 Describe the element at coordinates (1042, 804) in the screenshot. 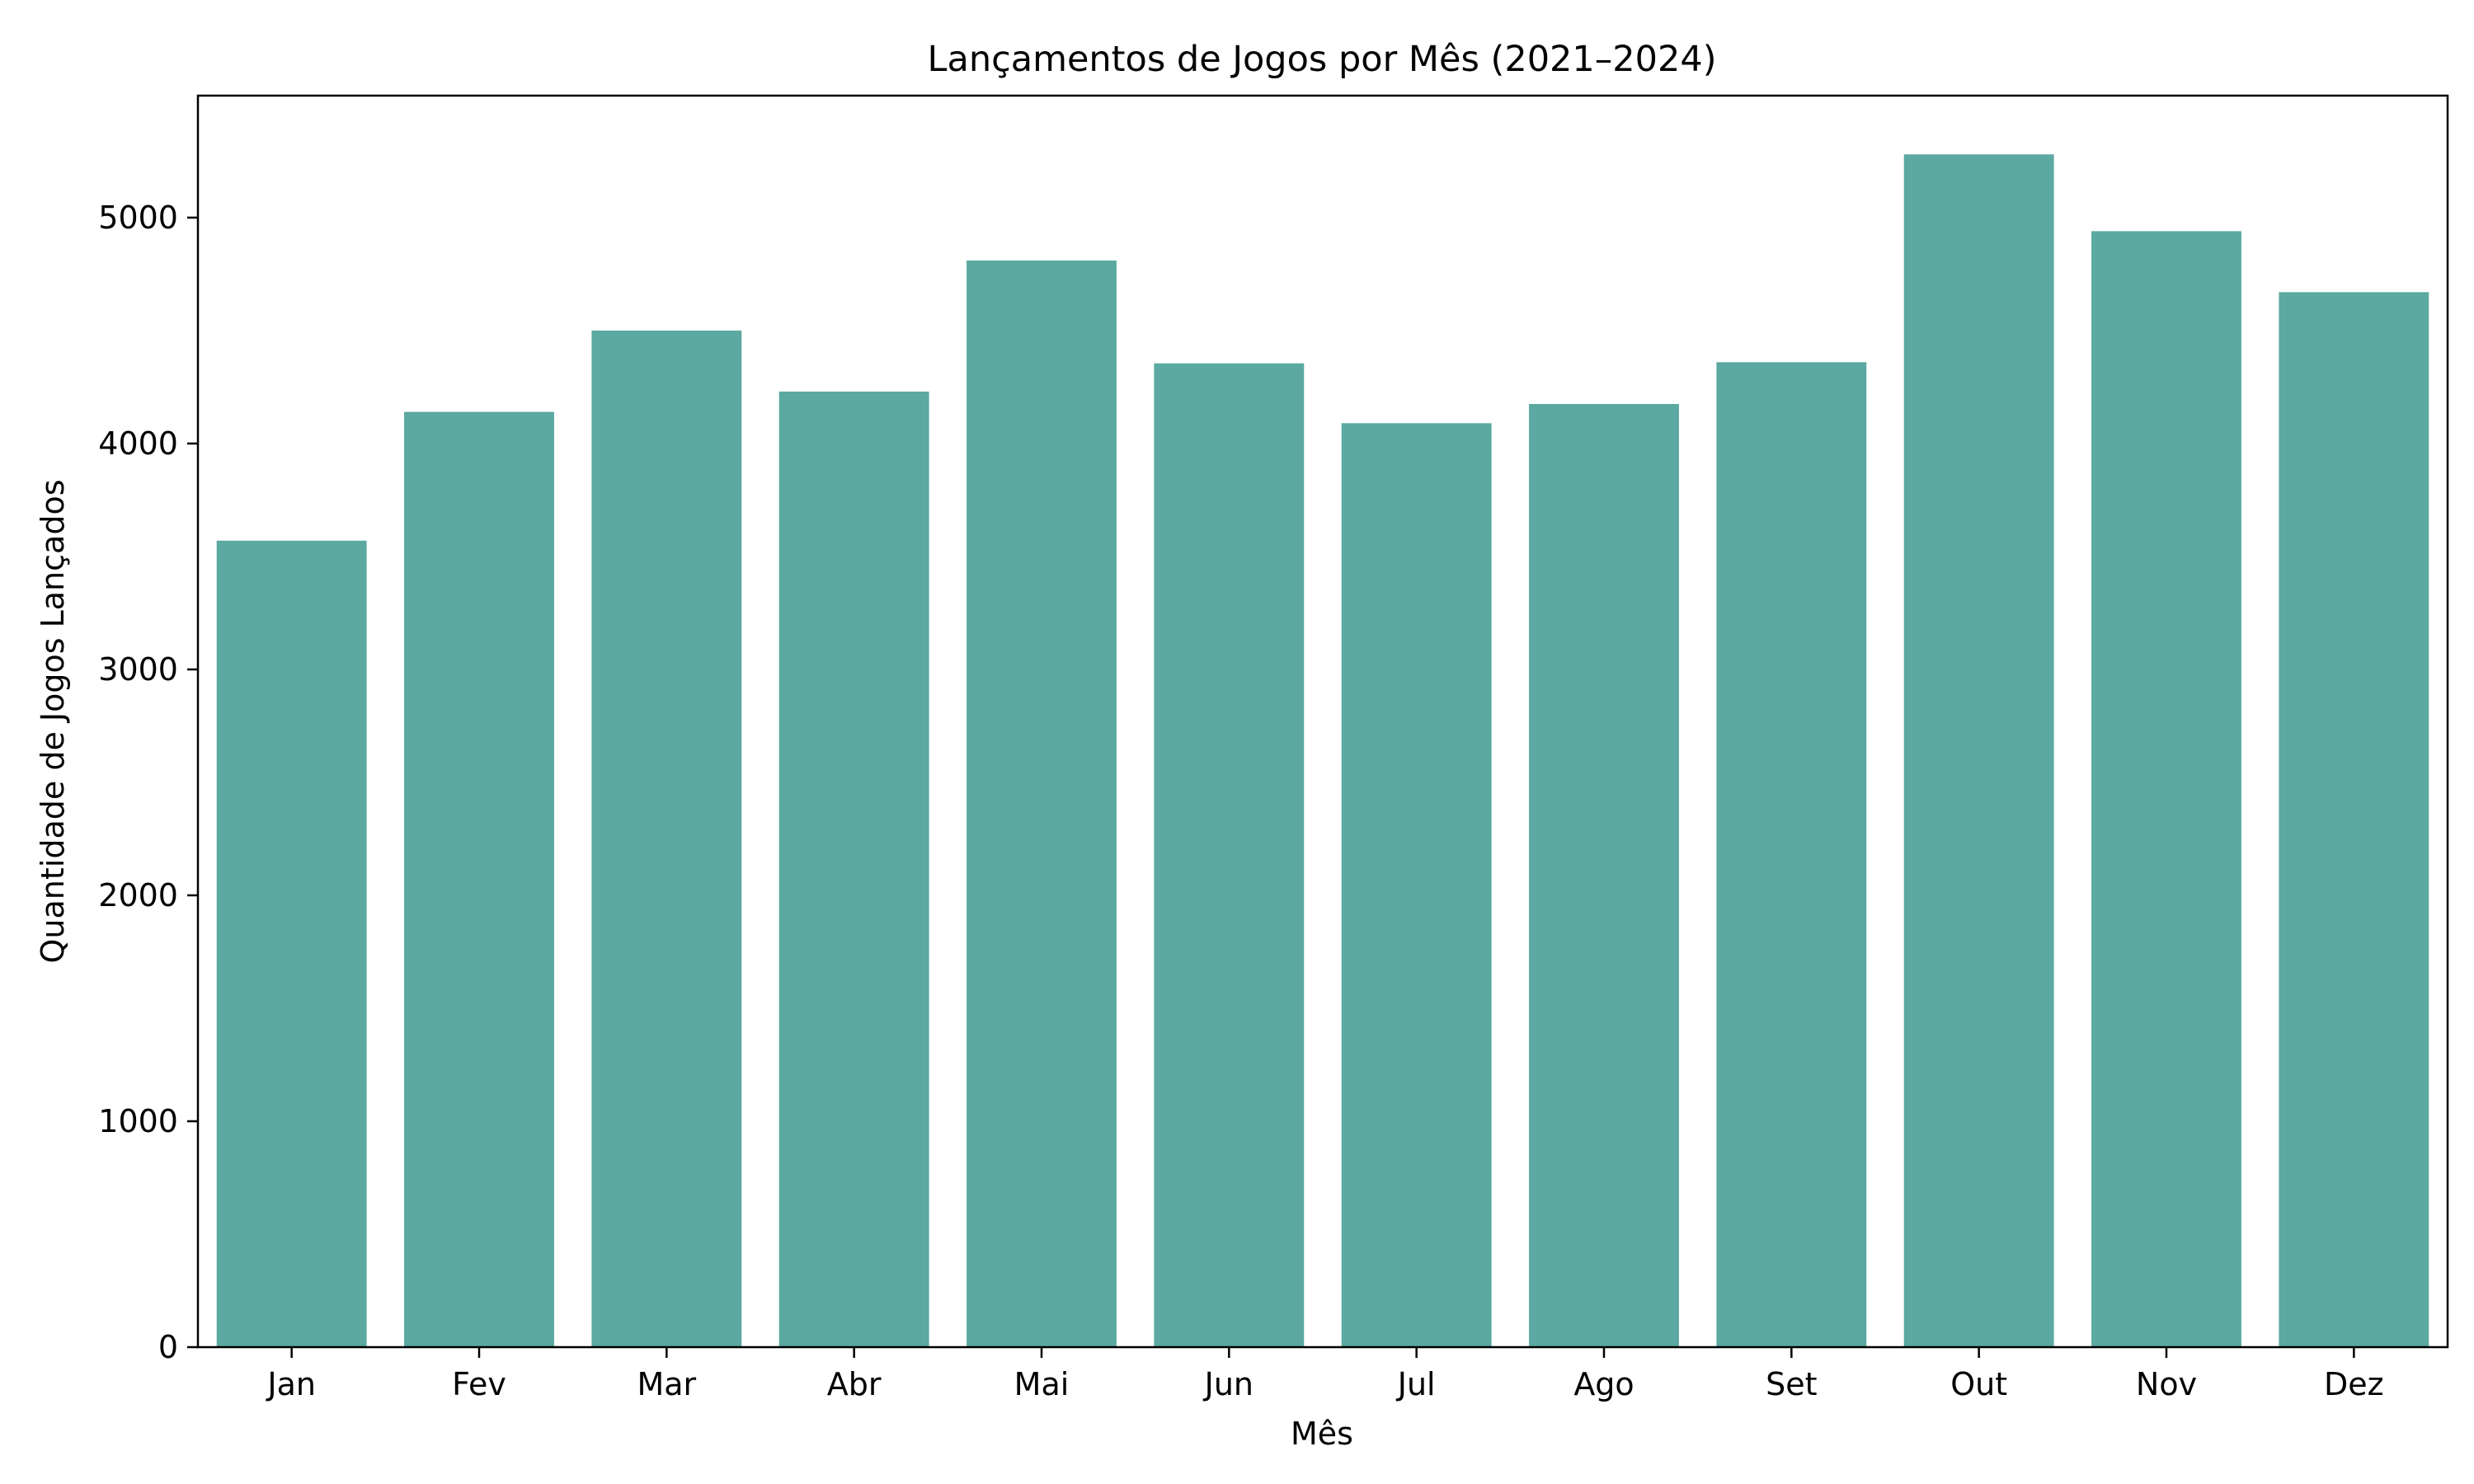

I see `bar-mai` at that location.